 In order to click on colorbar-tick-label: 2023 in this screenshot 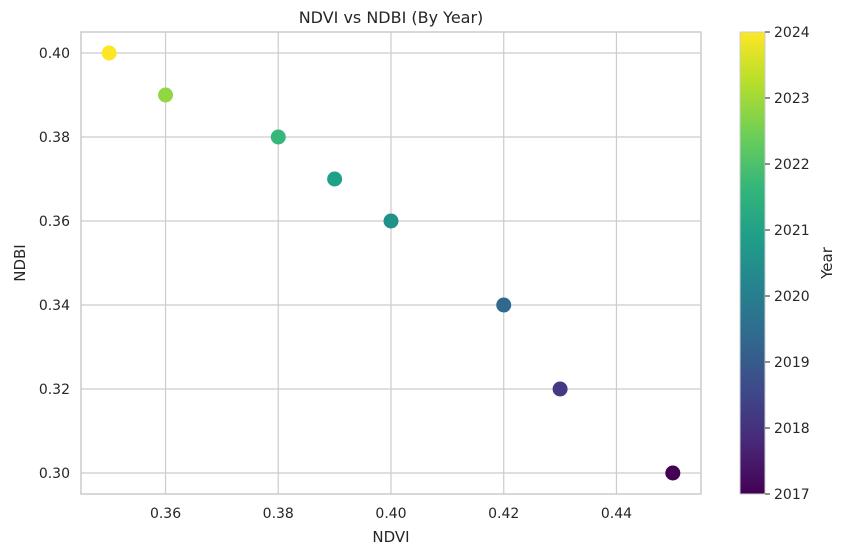, I will do `click(792, 99)`.